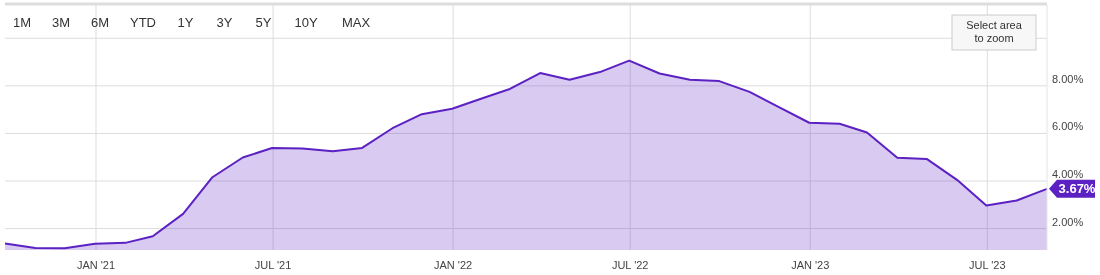 The width and height of the screenshot is (1100, 275). I want to click on x-tick-label: JAN '22, so click(453, 265).